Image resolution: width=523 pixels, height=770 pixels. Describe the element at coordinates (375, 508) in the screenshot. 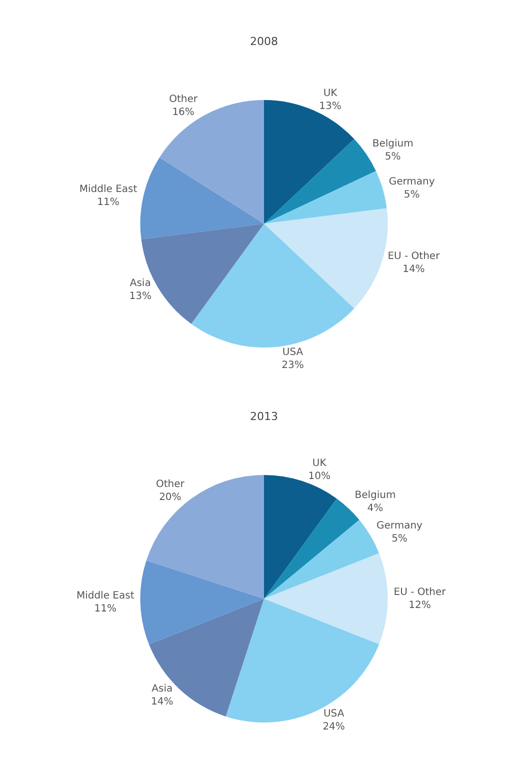

I see `data-label: 4%` at that location.